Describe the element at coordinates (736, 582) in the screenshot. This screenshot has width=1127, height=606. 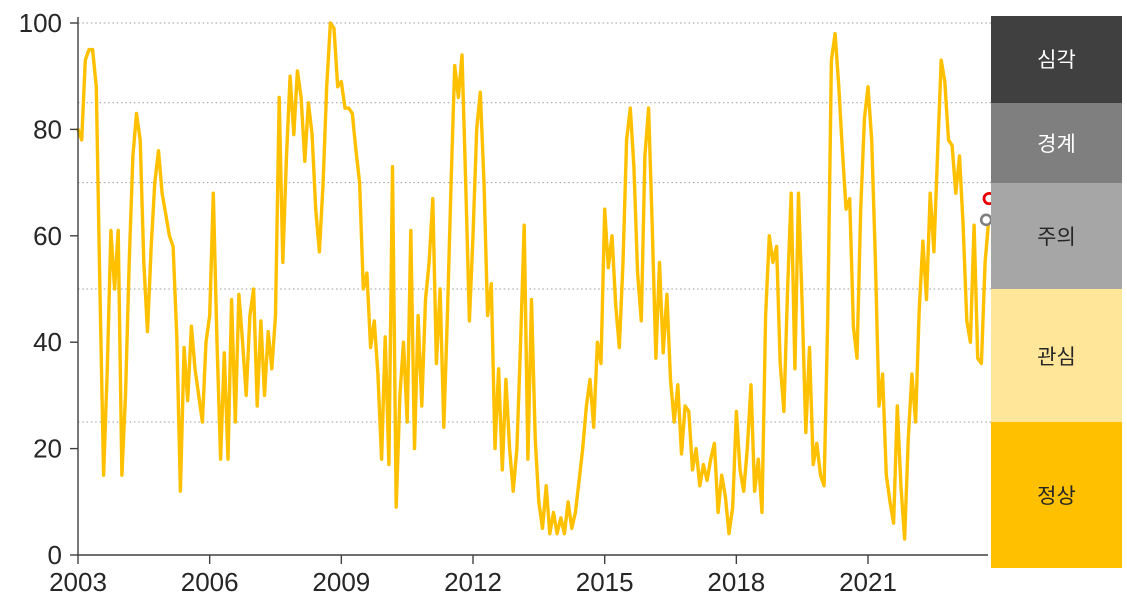
I see `x-tick-label: 2018` at that location.